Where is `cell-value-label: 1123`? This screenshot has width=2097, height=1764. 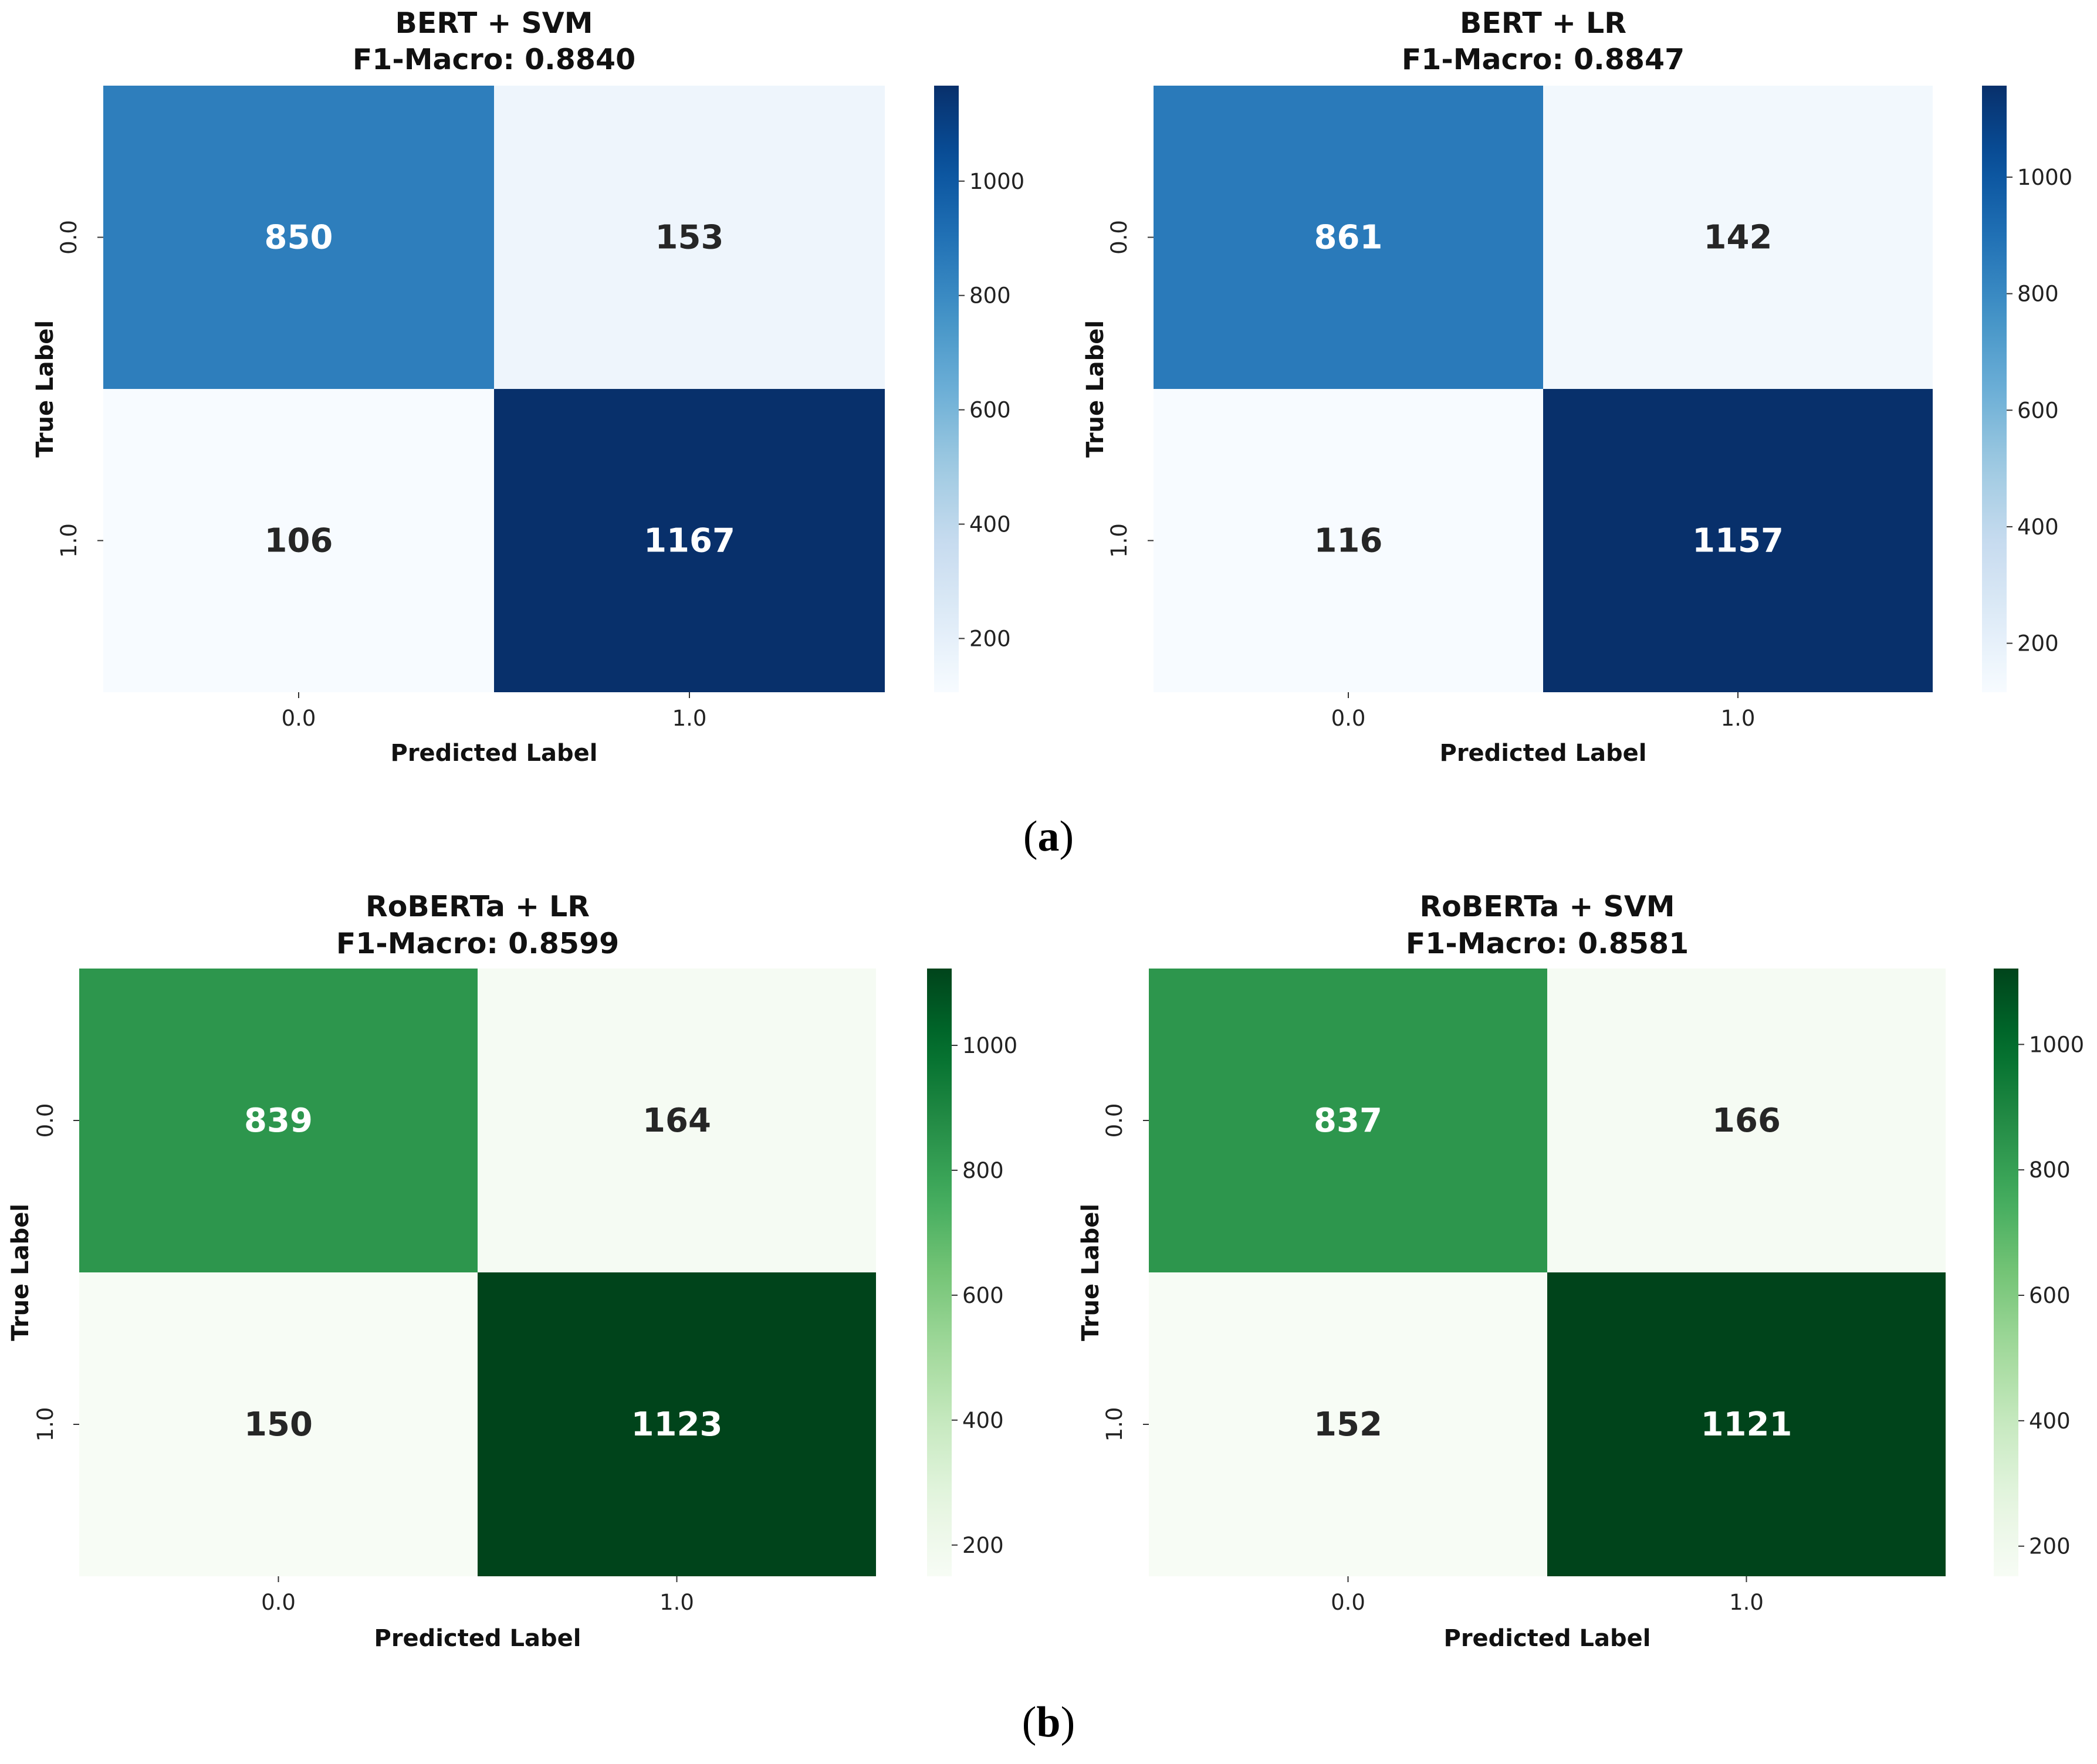
cell-value-label: 1123 is located at coordinates (677, 1425).